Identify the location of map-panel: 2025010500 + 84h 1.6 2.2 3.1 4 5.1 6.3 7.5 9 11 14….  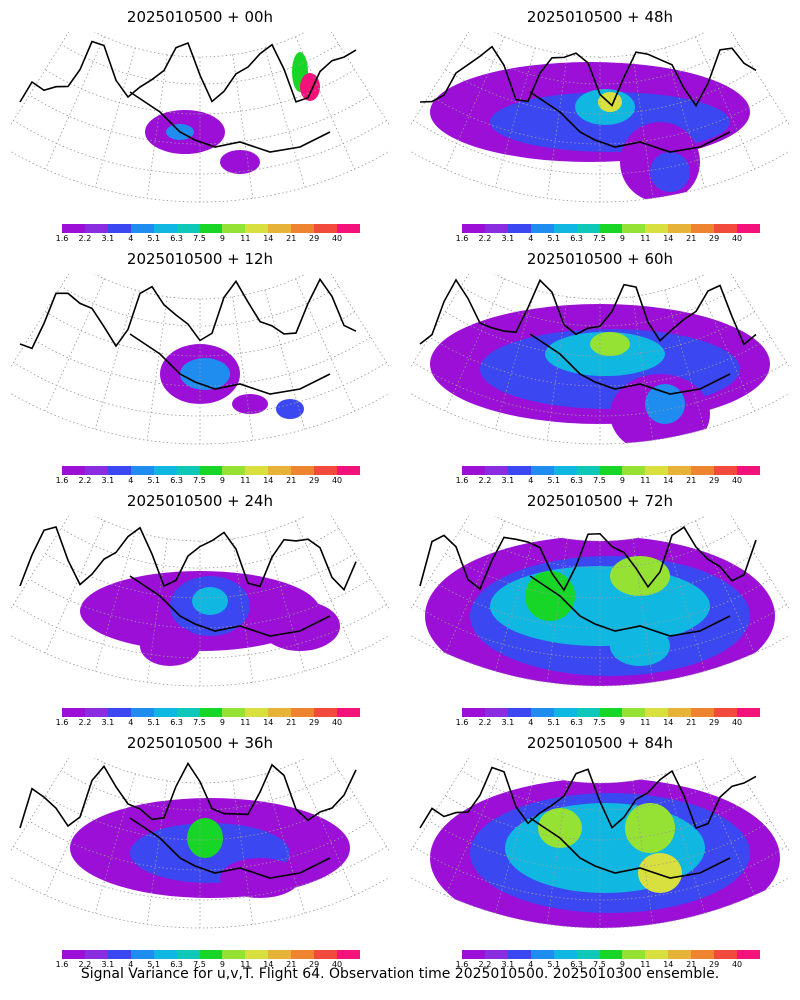
(600, 848).